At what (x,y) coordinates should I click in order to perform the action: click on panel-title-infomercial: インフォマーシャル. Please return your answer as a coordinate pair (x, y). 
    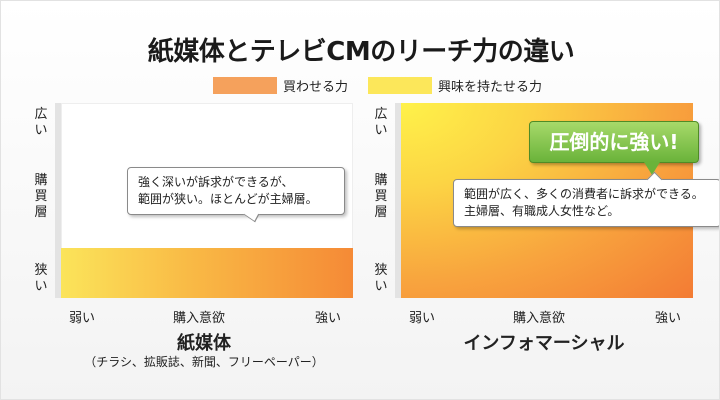
    Looking at the image, I should click on (544, 343).